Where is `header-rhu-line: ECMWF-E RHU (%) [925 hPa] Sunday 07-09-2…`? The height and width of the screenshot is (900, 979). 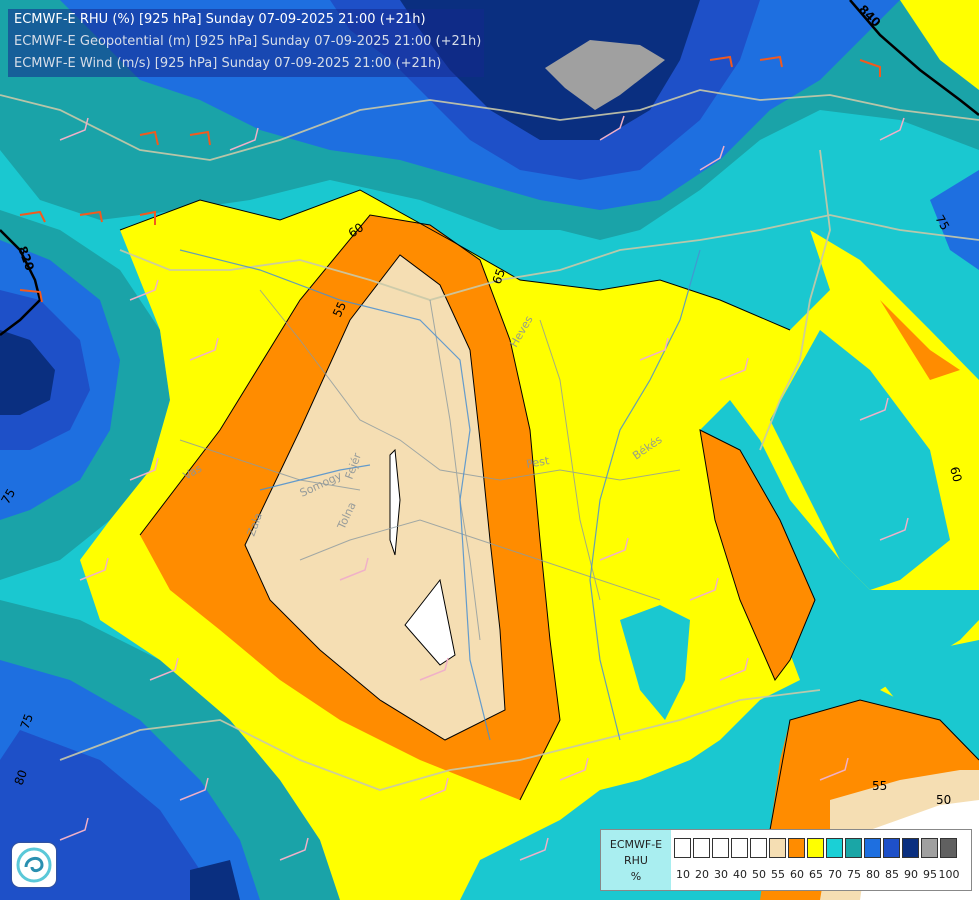 header-rhu-line: ECMWF-E RHU (%) [925 hPa] Sunday 07-09-2… is located at coordinates (220, 19).